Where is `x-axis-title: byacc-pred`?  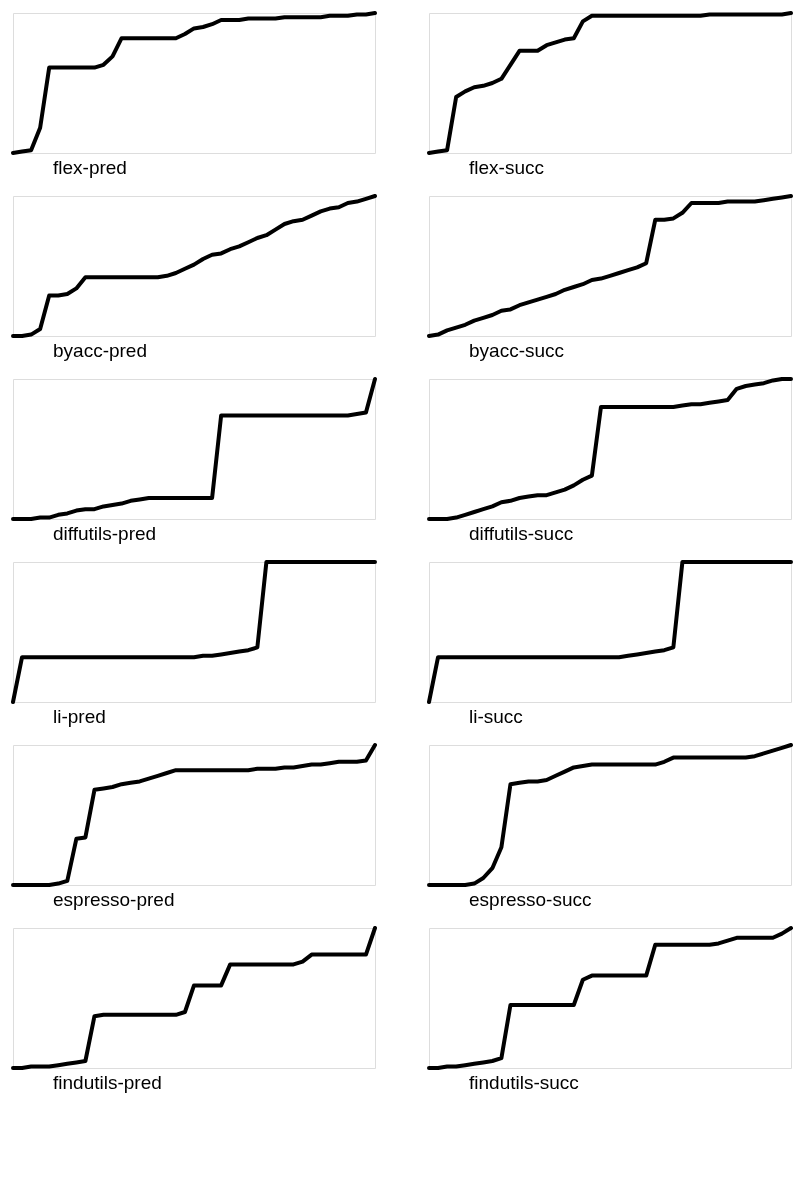 x-axis-title: byacc-pred is located at coordinates (100, 350).